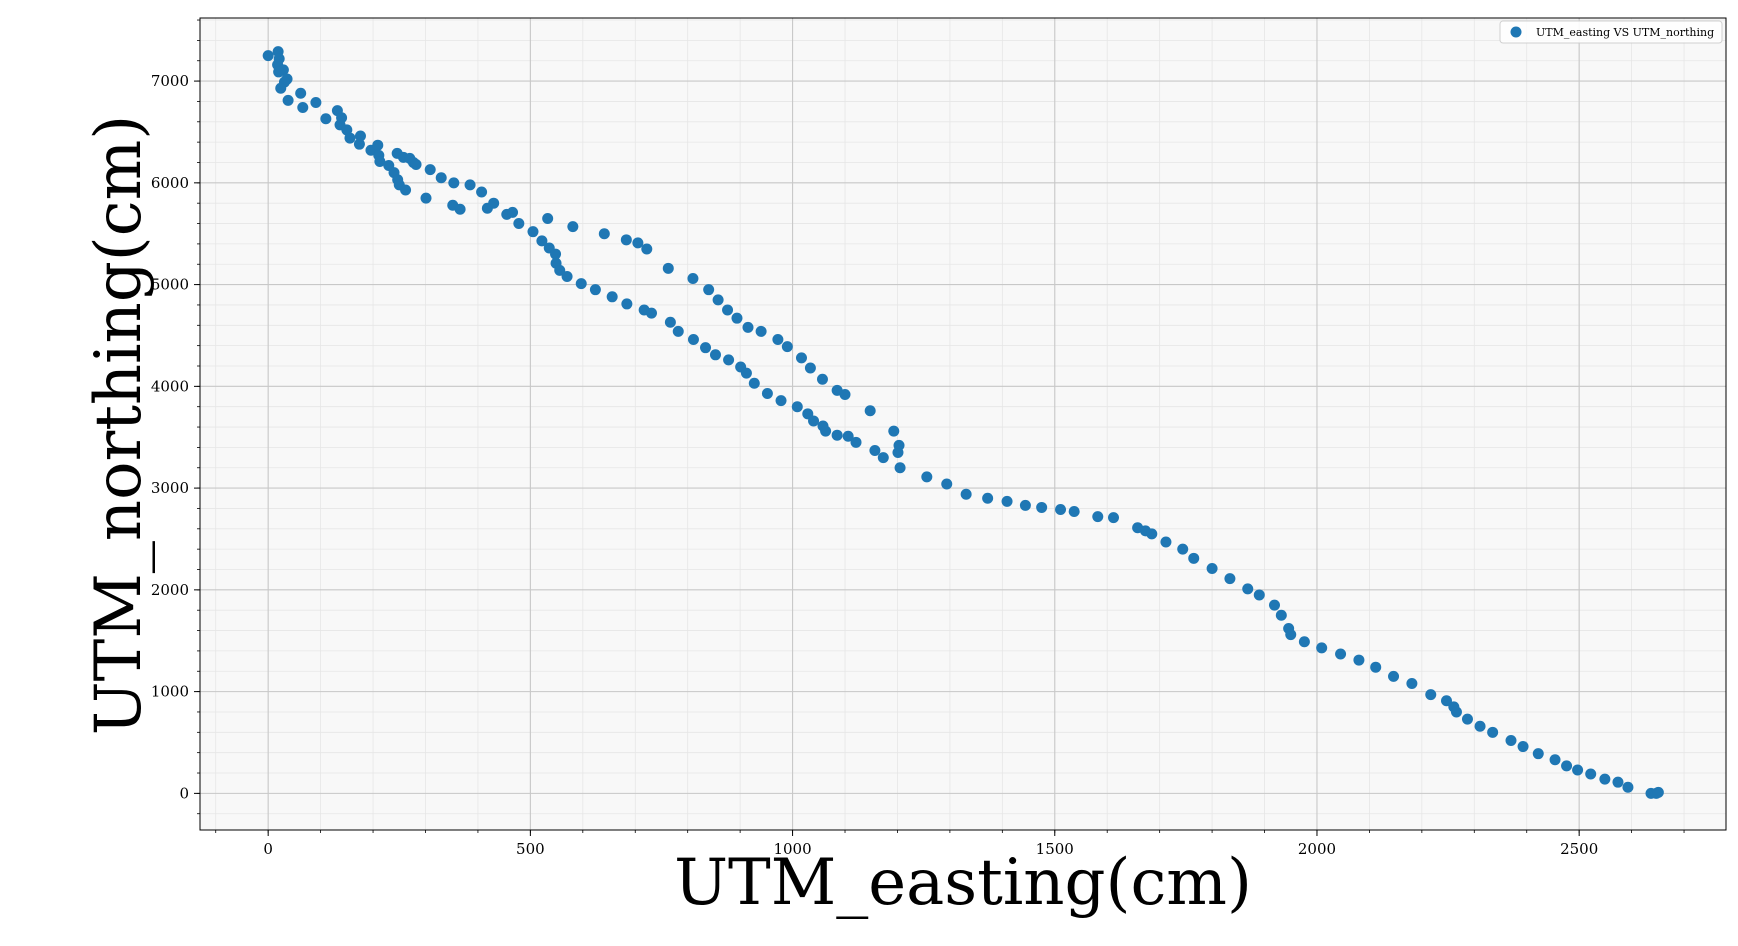 This screenshot has width=1738, height=946. I want to click on y-tick-label: 5000, so click(170, 285).